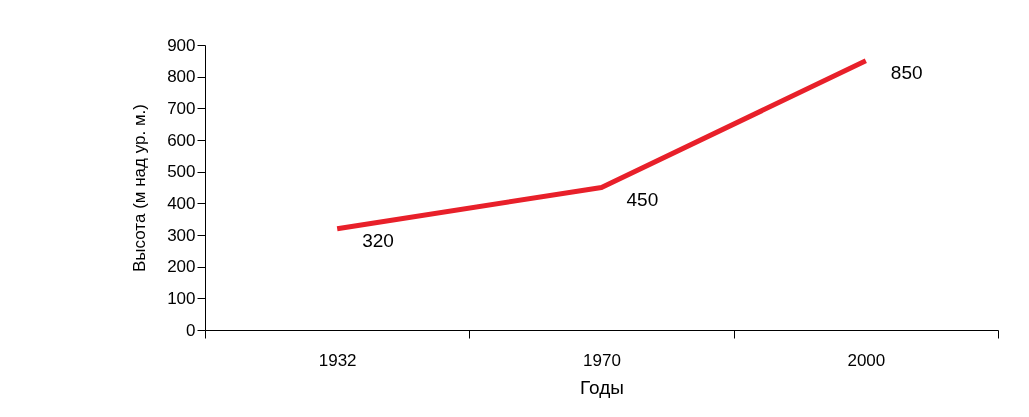  Describe the element at coordinates (181, 203) in the screenshot. I see `y-tick-label: 400` at that location.